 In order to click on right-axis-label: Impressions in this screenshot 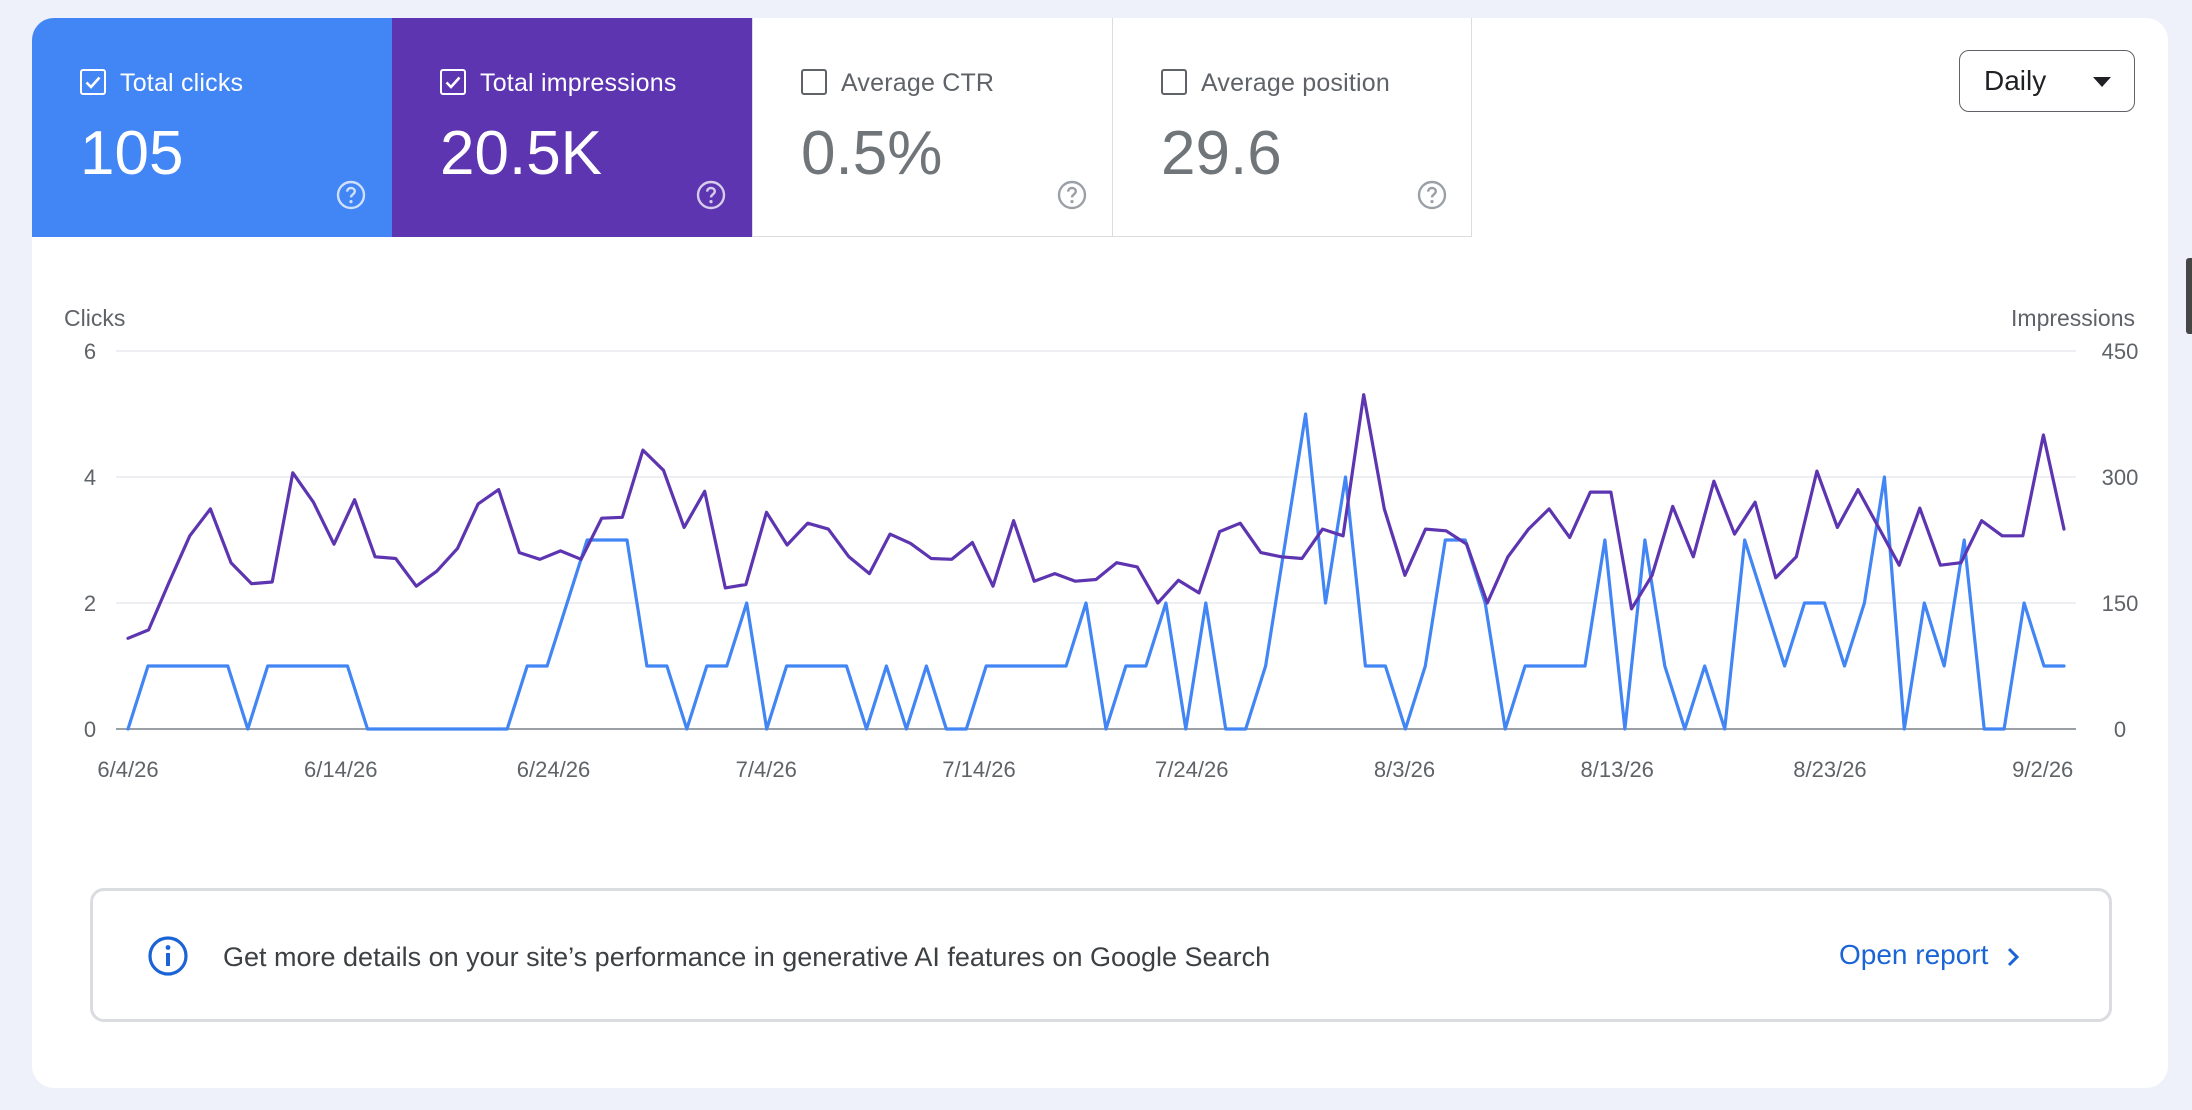, I will do `click(2073, 318)`.